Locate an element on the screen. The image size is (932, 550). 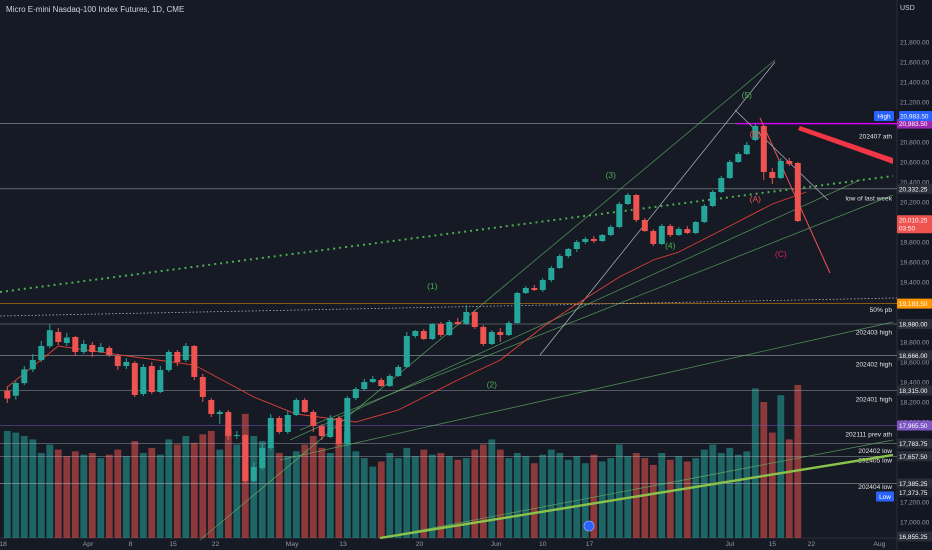
grey-trend-line is located at coordinates (781, 155).